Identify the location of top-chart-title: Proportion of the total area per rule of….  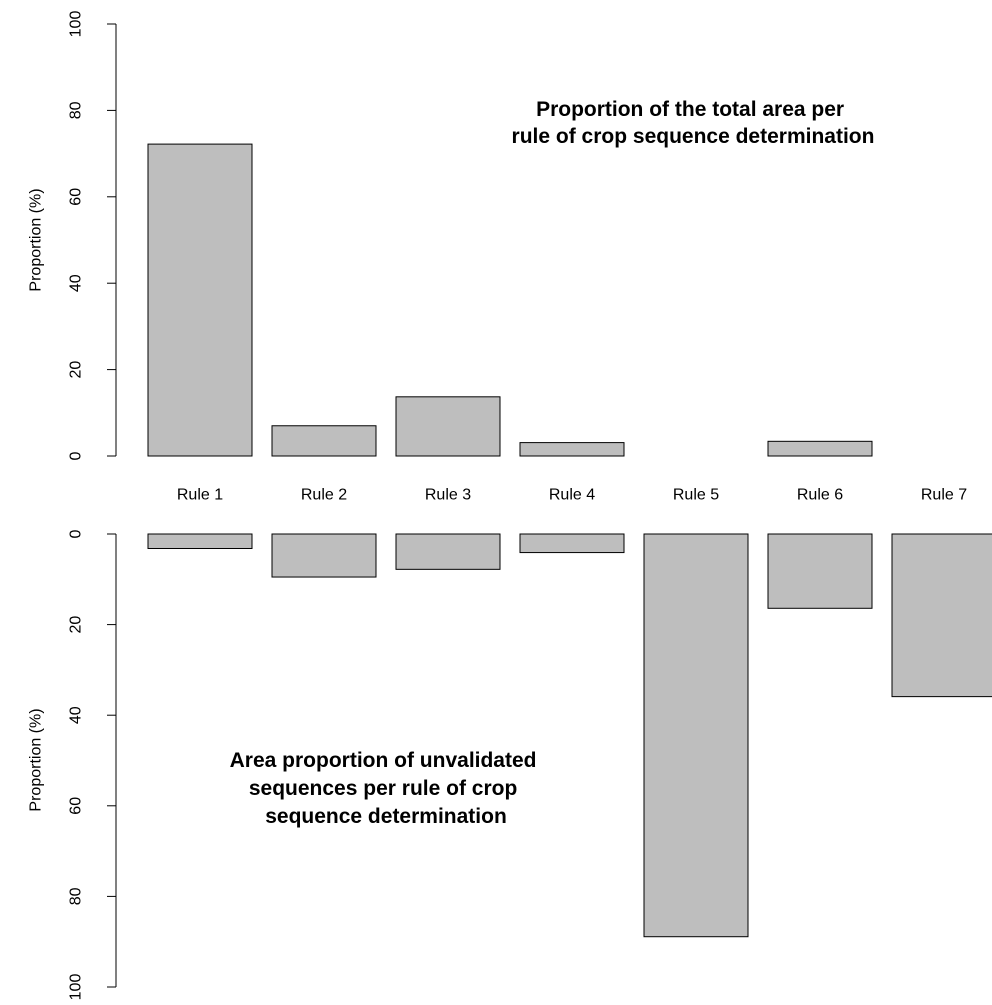
(693, 123).